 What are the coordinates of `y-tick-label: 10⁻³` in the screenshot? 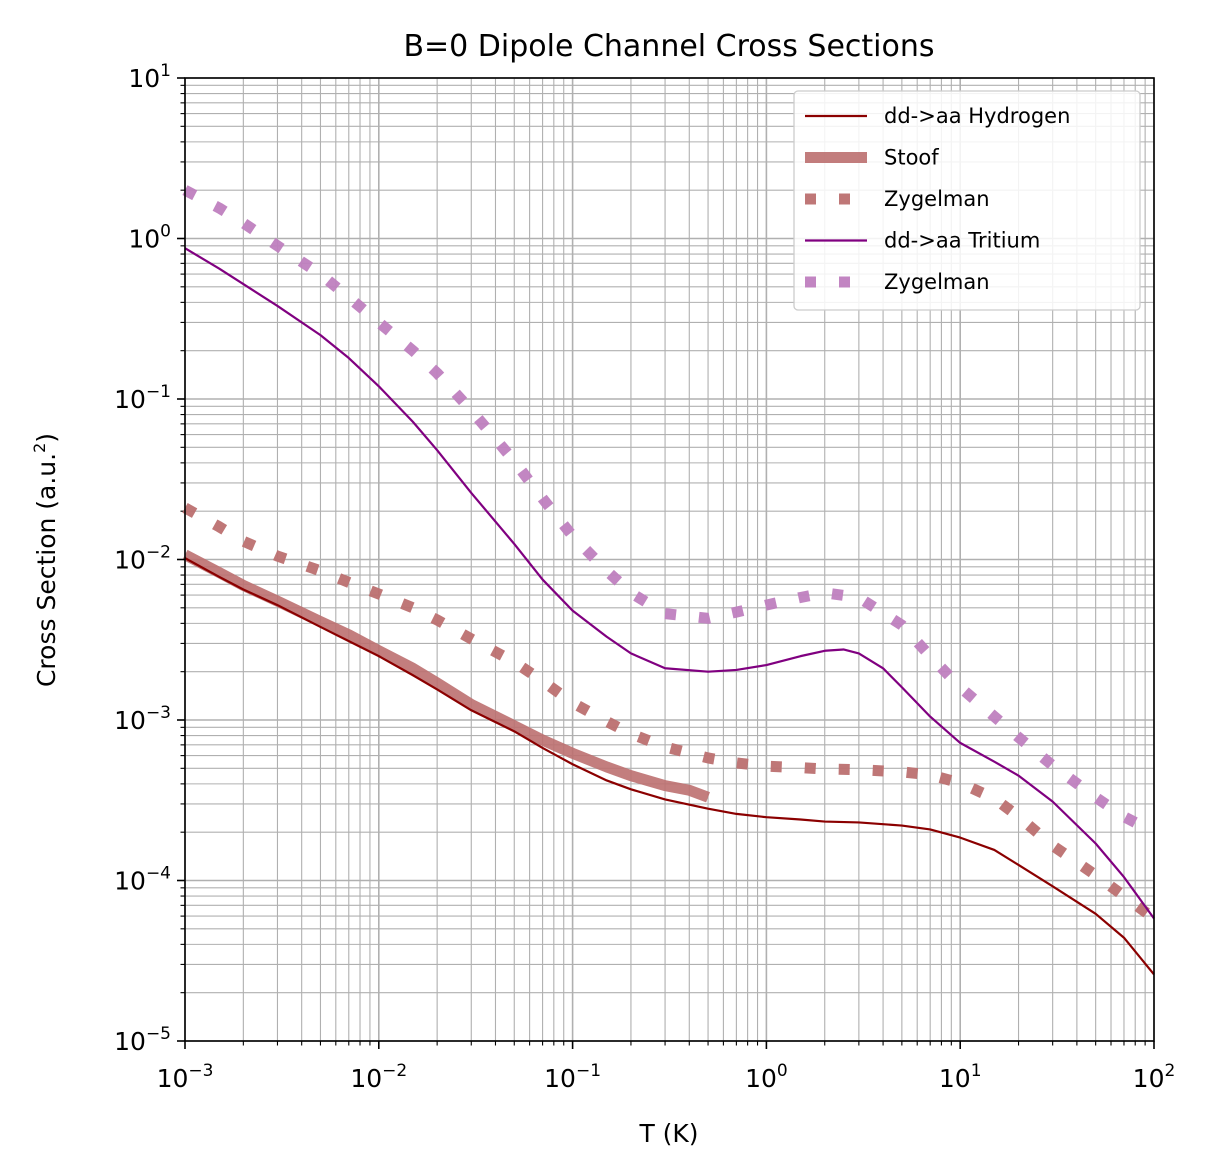 It's located at (142, 719).